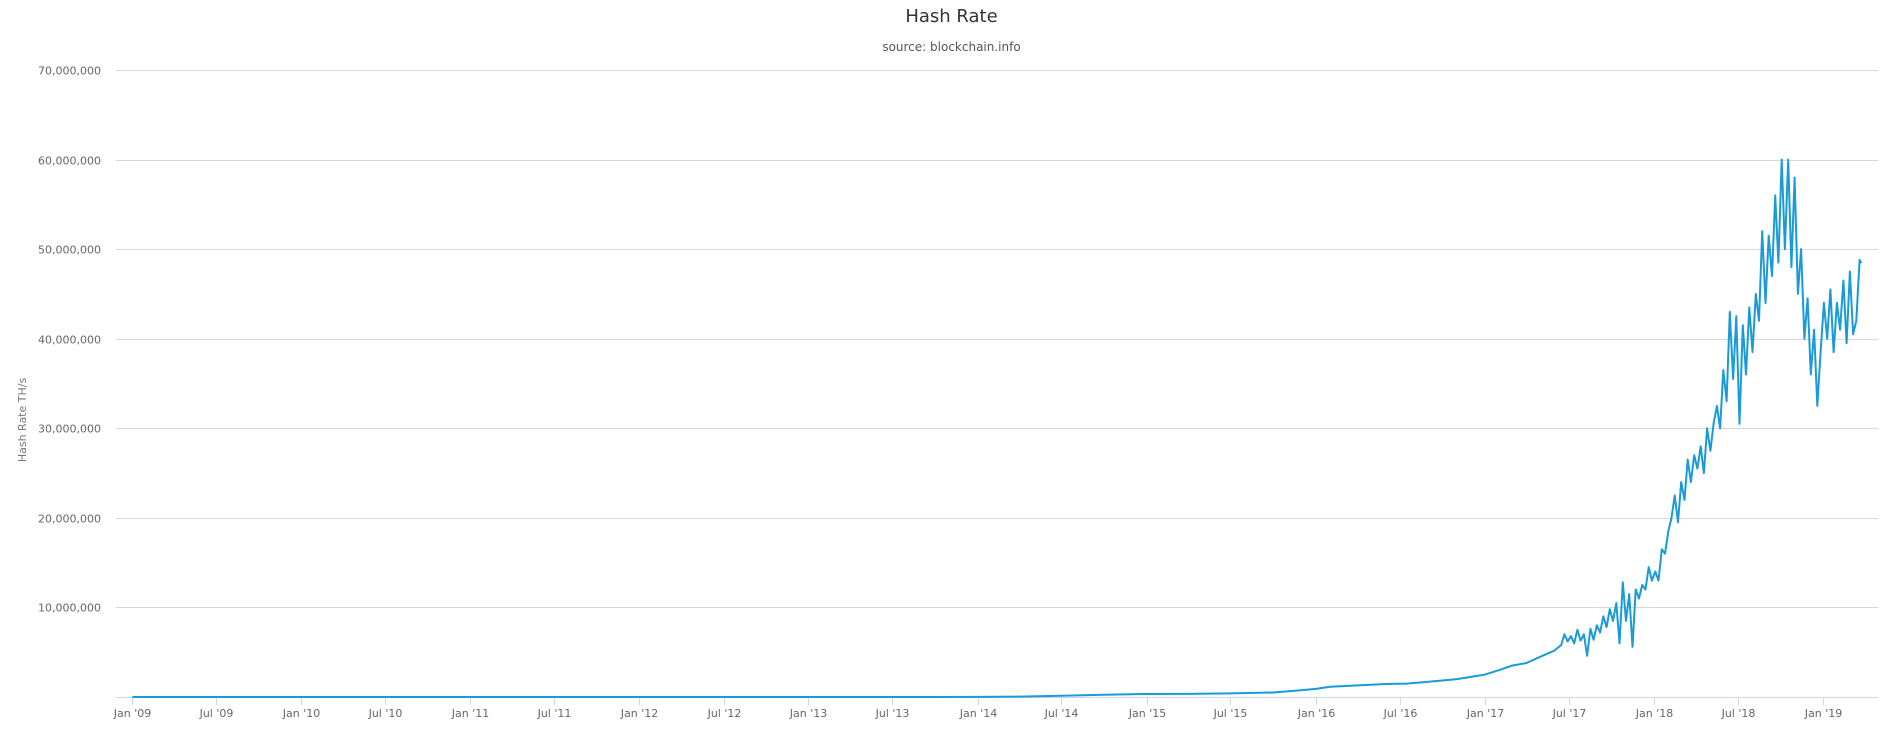 This screenshot has width=1903, height=737. What do you see at coordinates (1061, 713) in the screenshot?
I see `x-tick-label: Jul '14` at bounding box center [1061, 713].